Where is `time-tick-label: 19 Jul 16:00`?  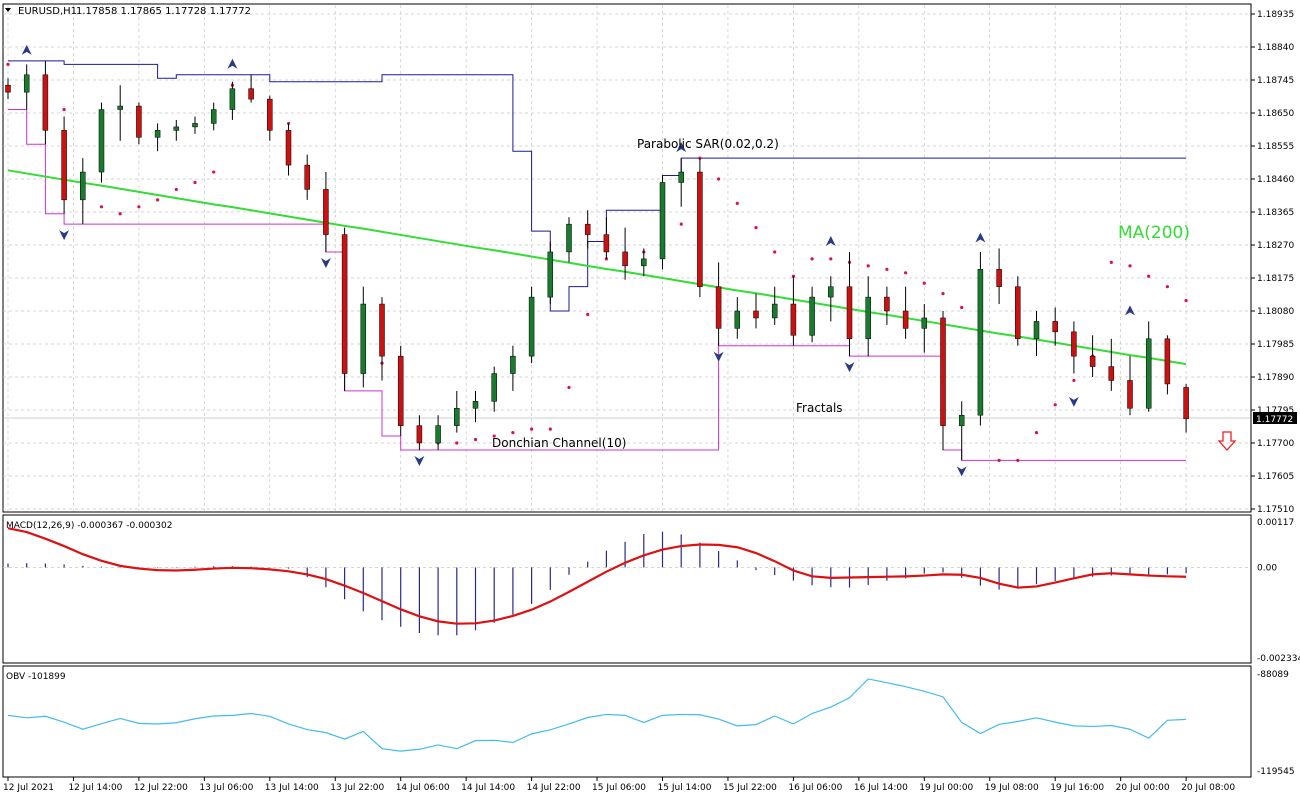
time-tick-label: 19 Jul 16:00 is located at coordinates (1077, 788).